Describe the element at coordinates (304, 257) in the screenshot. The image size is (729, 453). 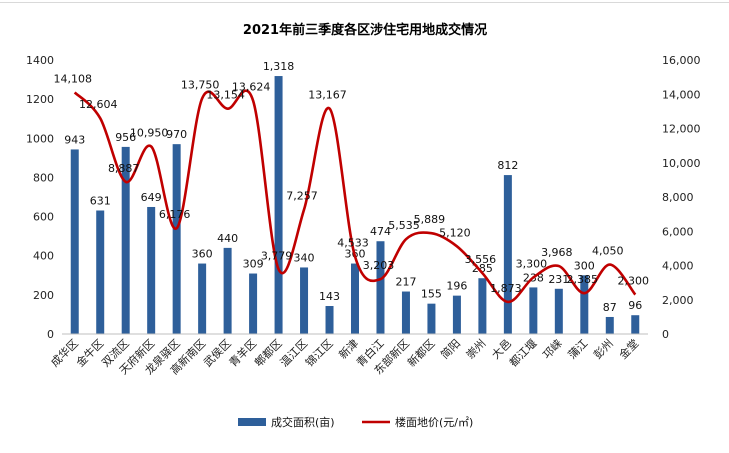
I see `bar-value-label: 340` at that location.